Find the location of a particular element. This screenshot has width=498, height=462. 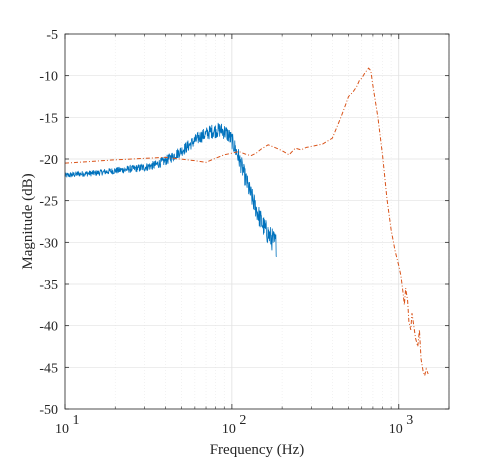

series-line-measured is located at coordinates (170, 190).